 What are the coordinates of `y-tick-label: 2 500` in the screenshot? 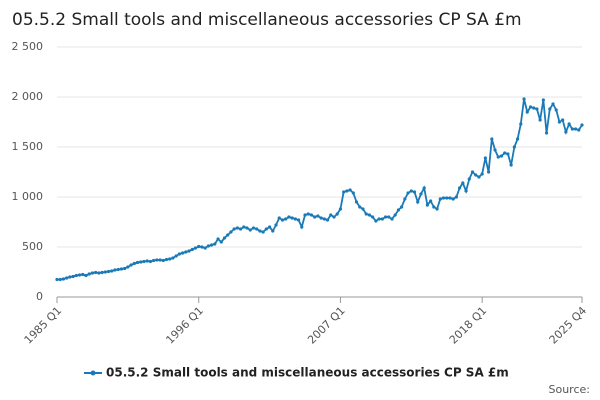 It's located at (28, 46).